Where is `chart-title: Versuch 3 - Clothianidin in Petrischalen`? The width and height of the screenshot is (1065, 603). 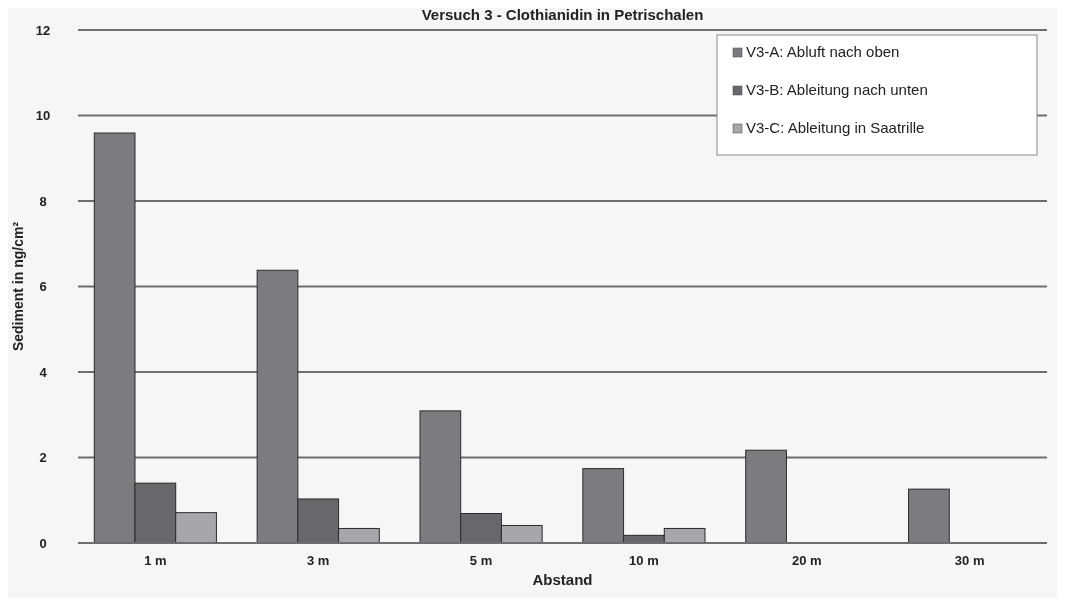
chart-title: Versuch 3 - Clothianidin in Petrischalen is located at coordinates (562, 14).